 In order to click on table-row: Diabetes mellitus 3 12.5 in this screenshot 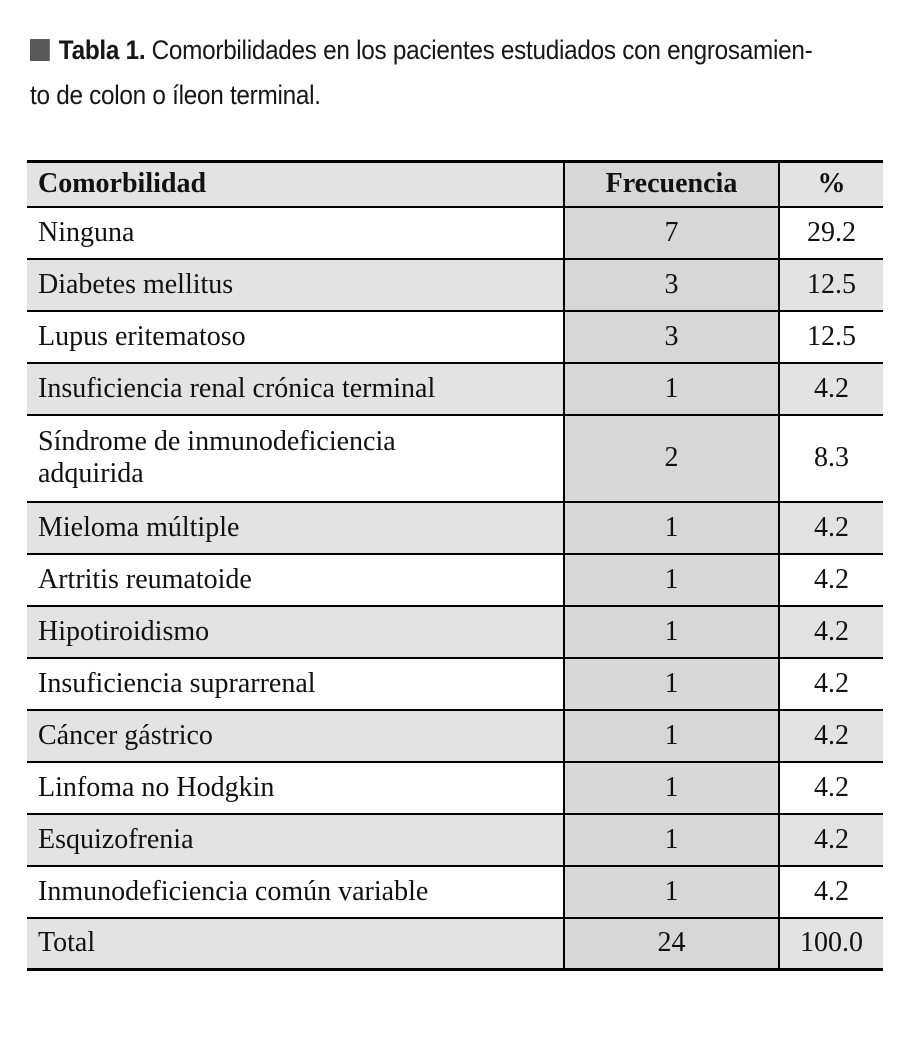, I will do `click(455, 284)`.